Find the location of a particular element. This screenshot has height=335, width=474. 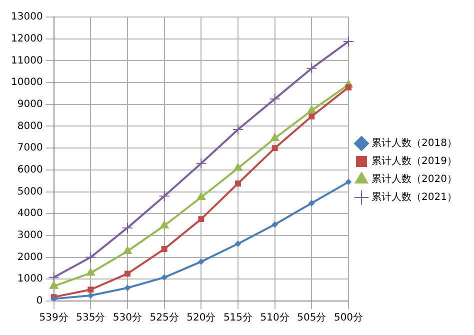

y-tick-label: 5000 is located at coordinates (30, 192).